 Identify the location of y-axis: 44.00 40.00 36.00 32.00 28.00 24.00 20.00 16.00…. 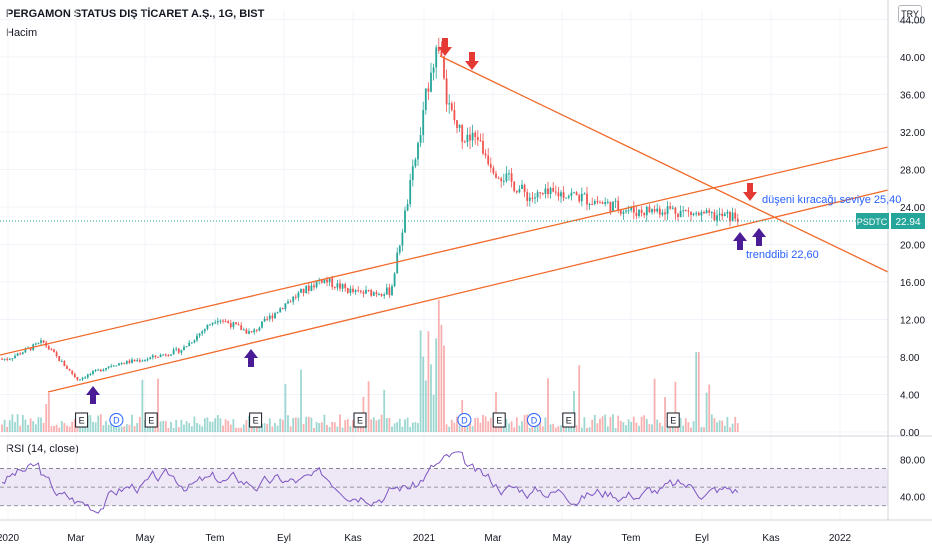
(906, 260).